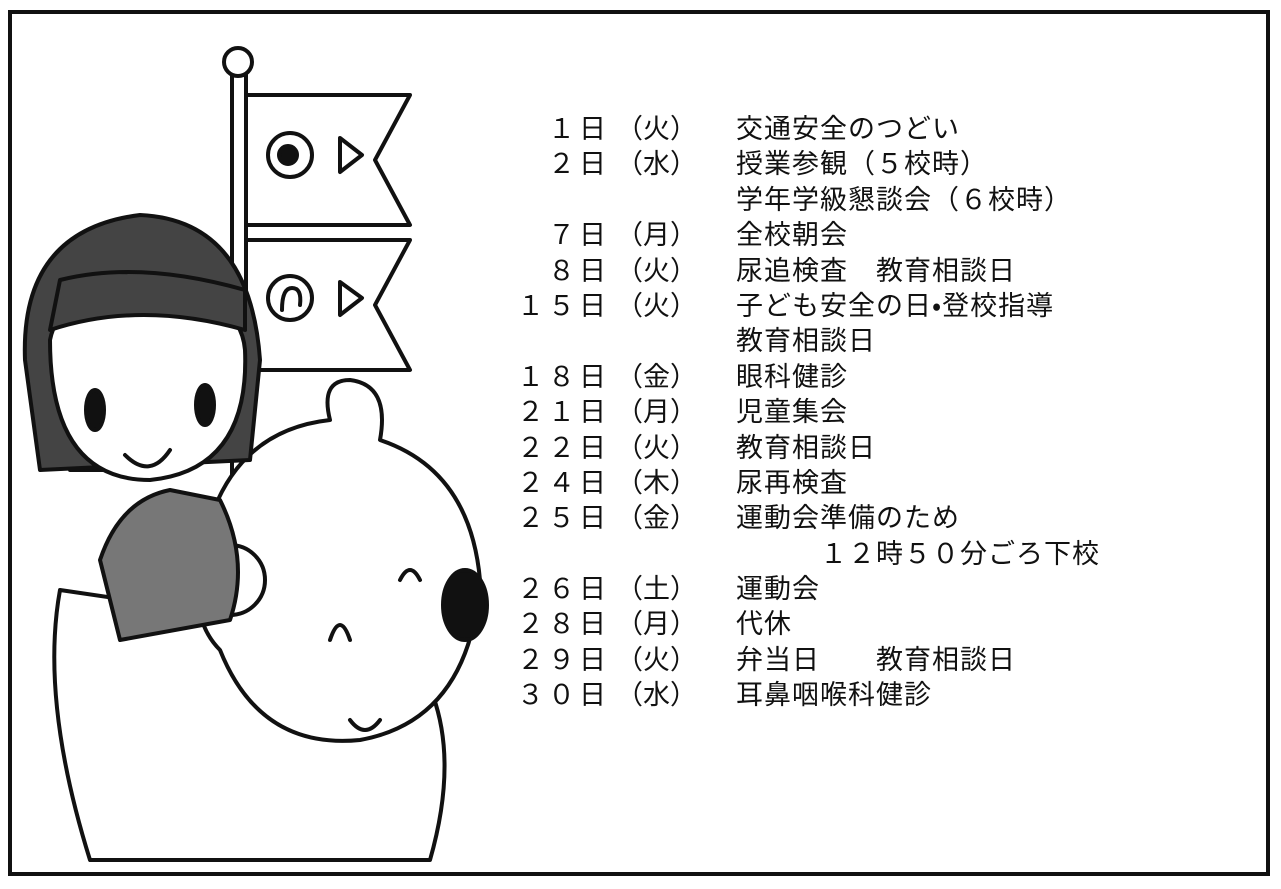 The width and height of the screenshot is (1281, 889). What do you see at coordinates (563, 377) in the screenshot?
I see `event-date: １８日` at bounding box center [563, 377].